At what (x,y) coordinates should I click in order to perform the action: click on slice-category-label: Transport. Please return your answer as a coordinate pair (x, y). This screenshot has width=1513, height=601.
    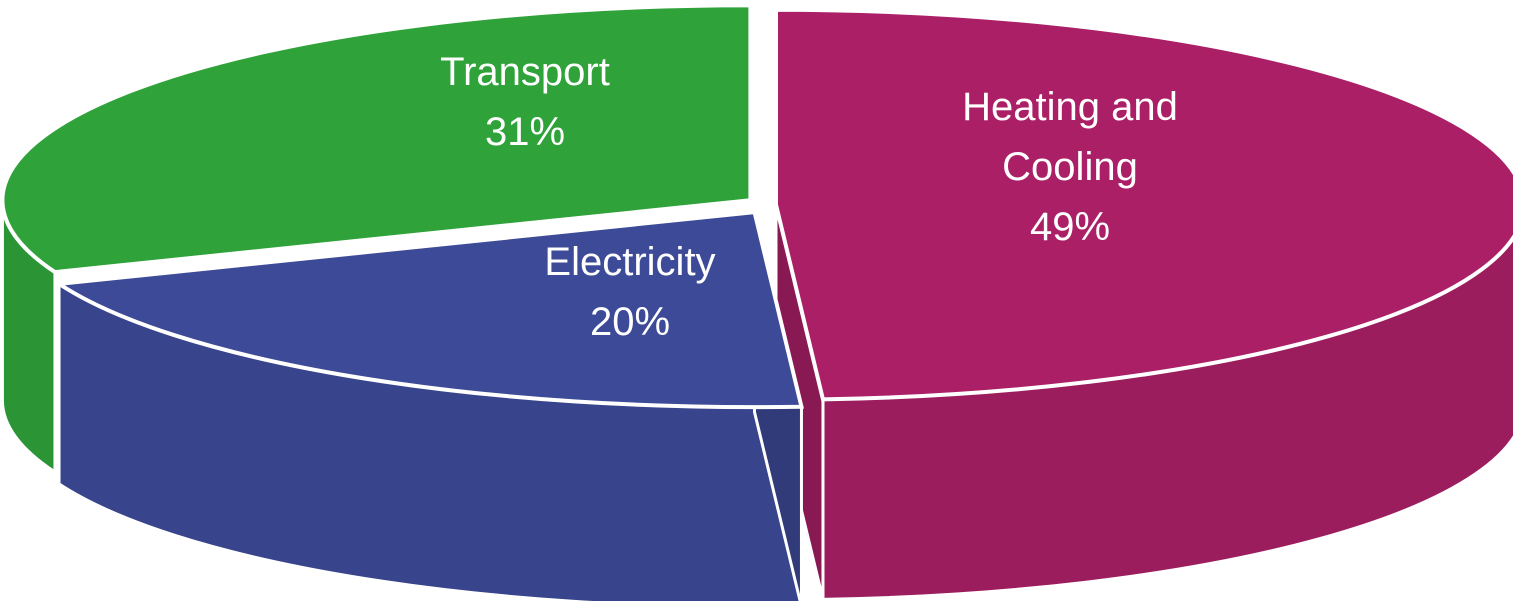
    Looking at the image, I should click on (525, 72).